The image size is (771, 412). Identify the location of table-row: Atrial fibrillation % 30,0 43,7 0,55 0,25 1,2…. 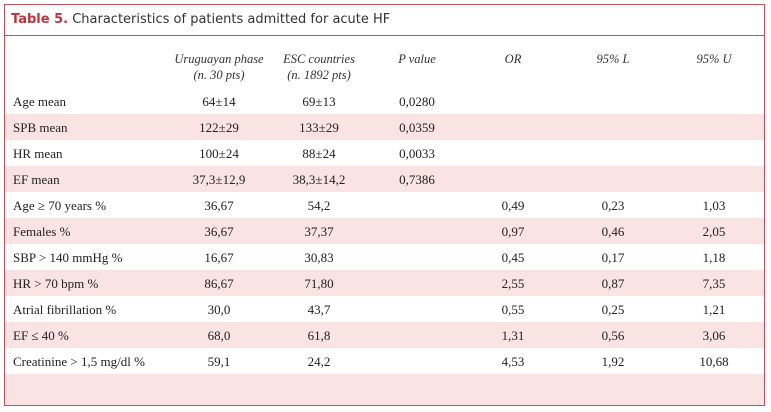
(384, 309).